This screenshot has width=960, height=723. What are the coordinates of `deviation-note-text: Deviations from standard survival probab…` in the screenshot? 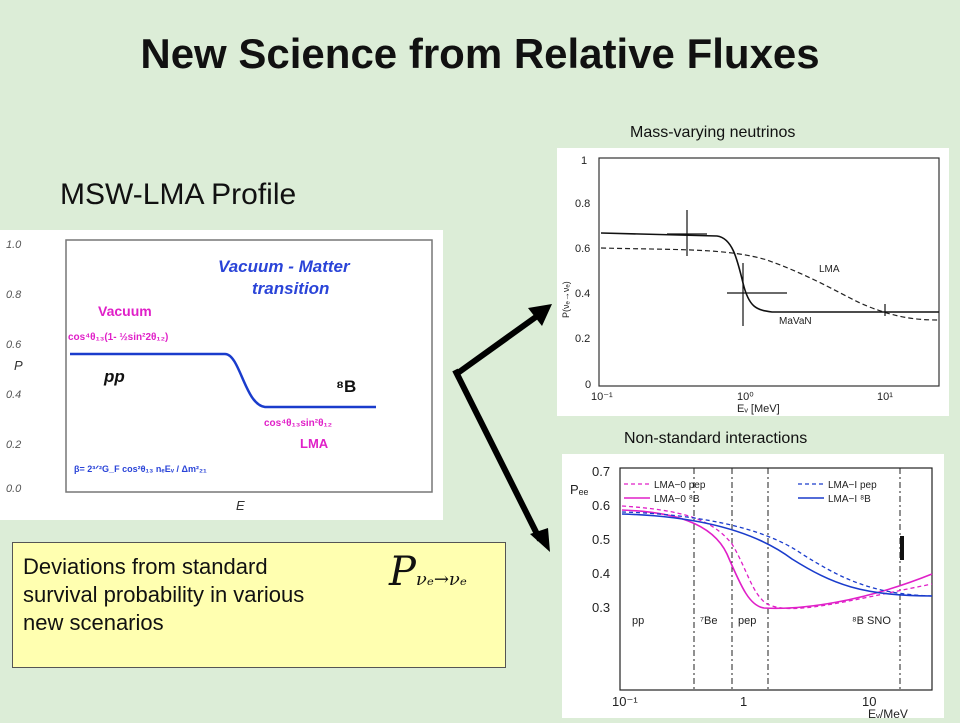 It's located at (164, 594).